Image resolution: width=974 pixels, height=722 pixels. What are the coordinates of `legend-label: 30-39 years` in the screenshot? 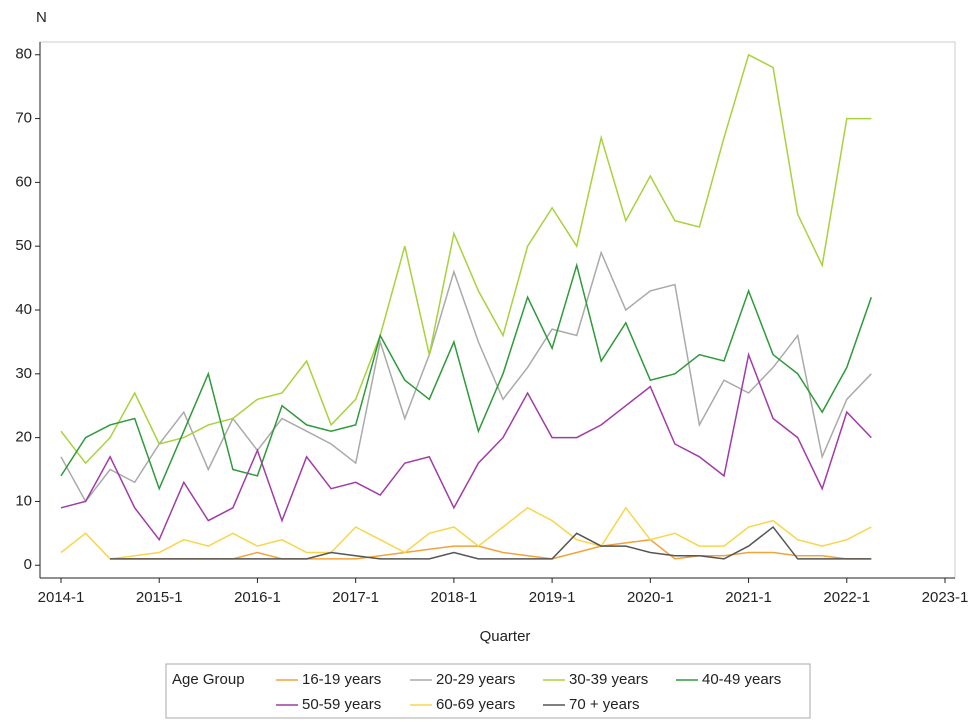 It's located at (608, 679).